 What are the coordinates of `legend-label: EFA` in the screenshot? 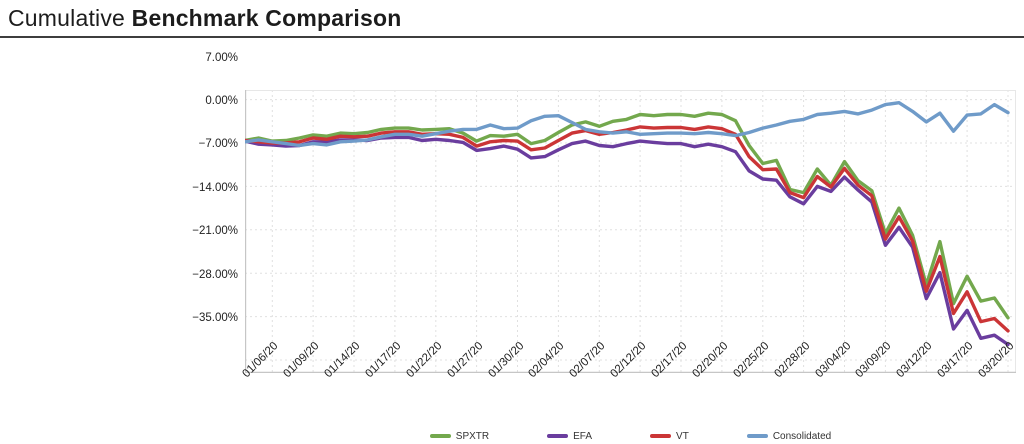 It's located at (583, 436).